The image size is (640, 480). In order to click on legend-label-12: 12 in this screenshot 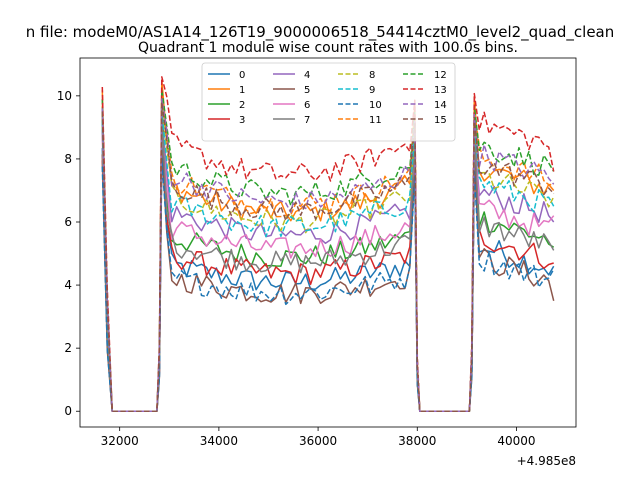, I will do `click(440, 75)`.